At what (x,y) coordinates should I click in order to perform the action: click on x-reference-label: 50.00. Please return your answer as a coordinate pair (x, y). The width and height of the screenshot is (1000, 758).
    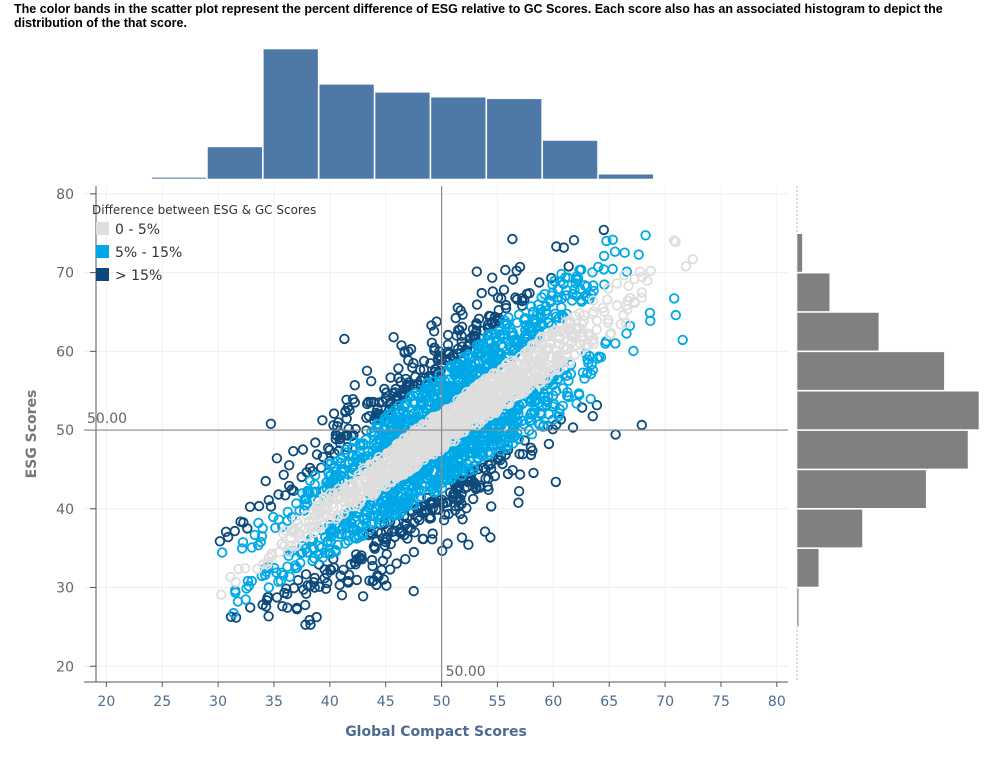
    Looking at the image, I should click on (466, 672).